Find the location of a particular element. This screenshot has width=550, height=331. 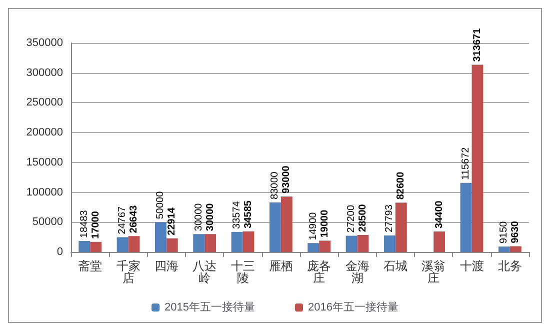

data-label: 313671 is located at coordinates (477, 45).